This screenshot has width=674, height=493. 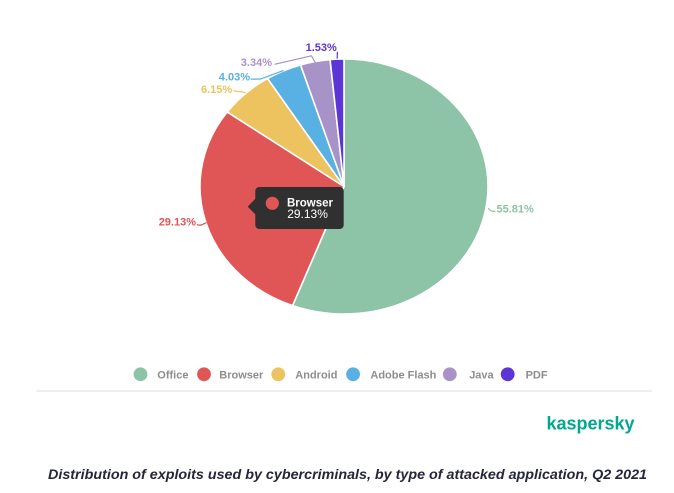 I want to click on svg-text: kaspersky, so click(x=591, y=423).